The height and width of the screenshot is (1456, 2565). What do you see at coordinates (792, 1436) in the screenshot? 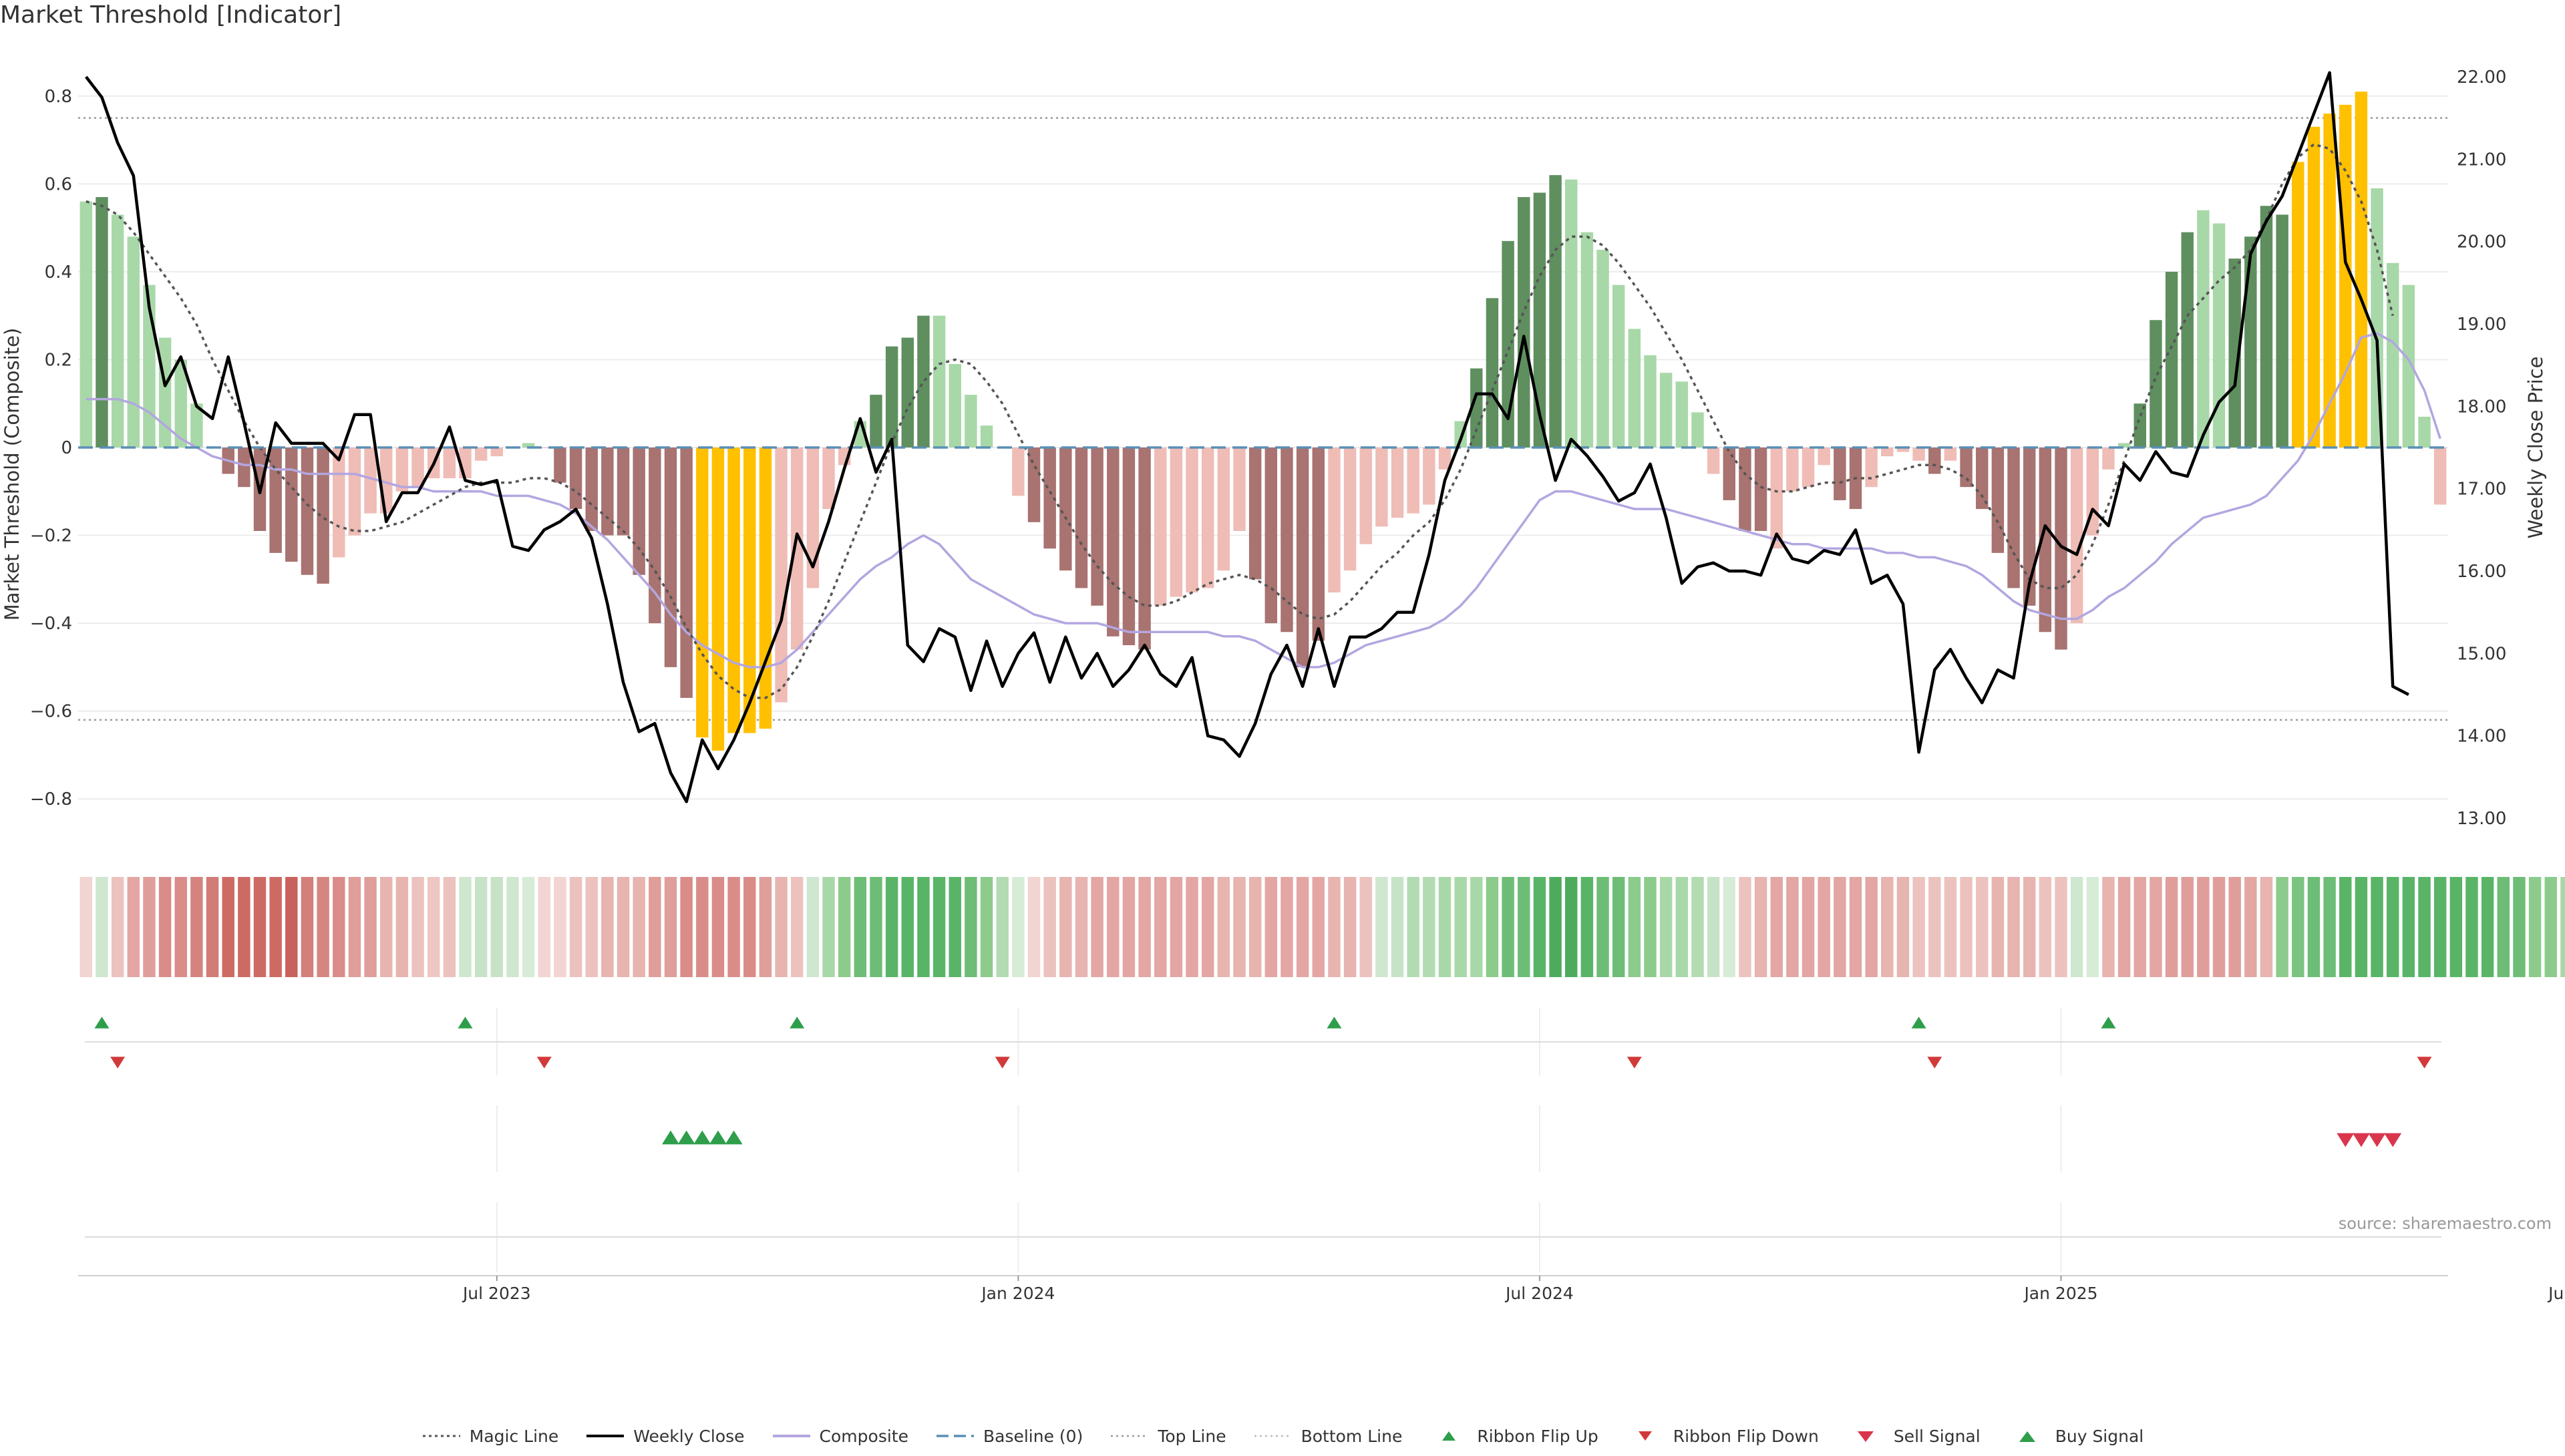
I see `composite-line-icon` at bounding box center [792, 1436].